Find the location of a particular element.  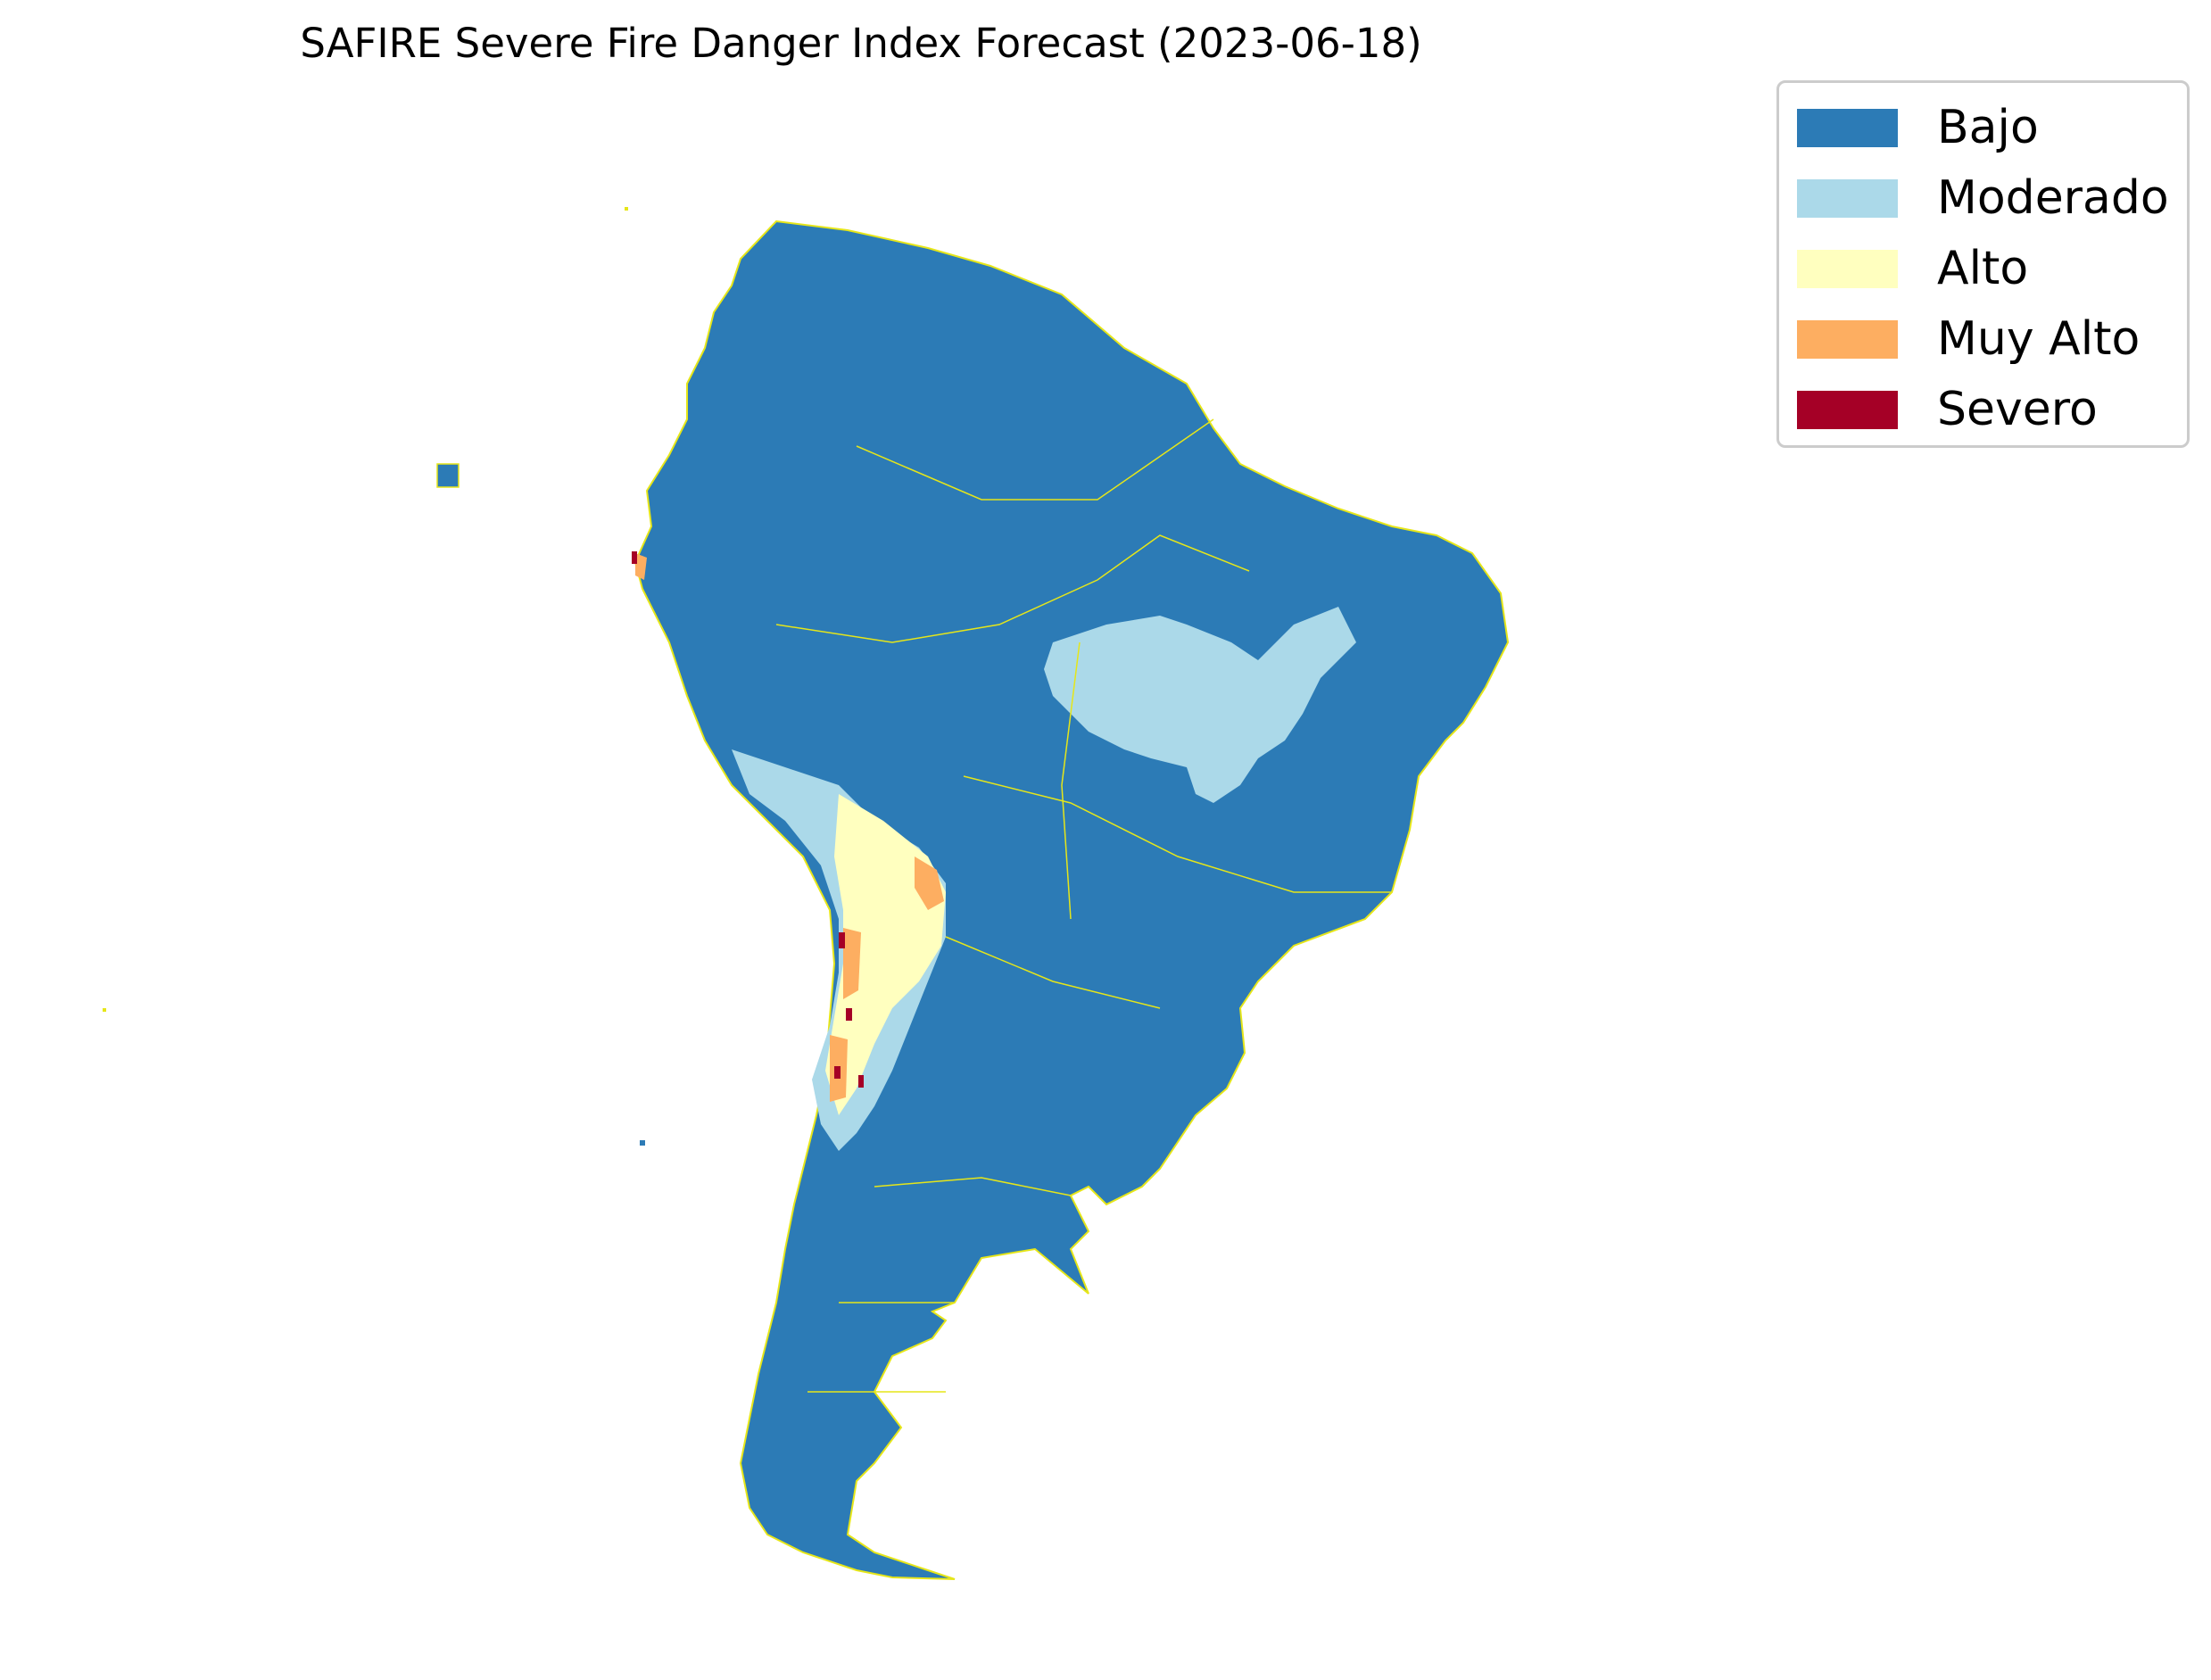

legend-item-muy-alto: Muy Alto is located at coordinates (1968, 339).